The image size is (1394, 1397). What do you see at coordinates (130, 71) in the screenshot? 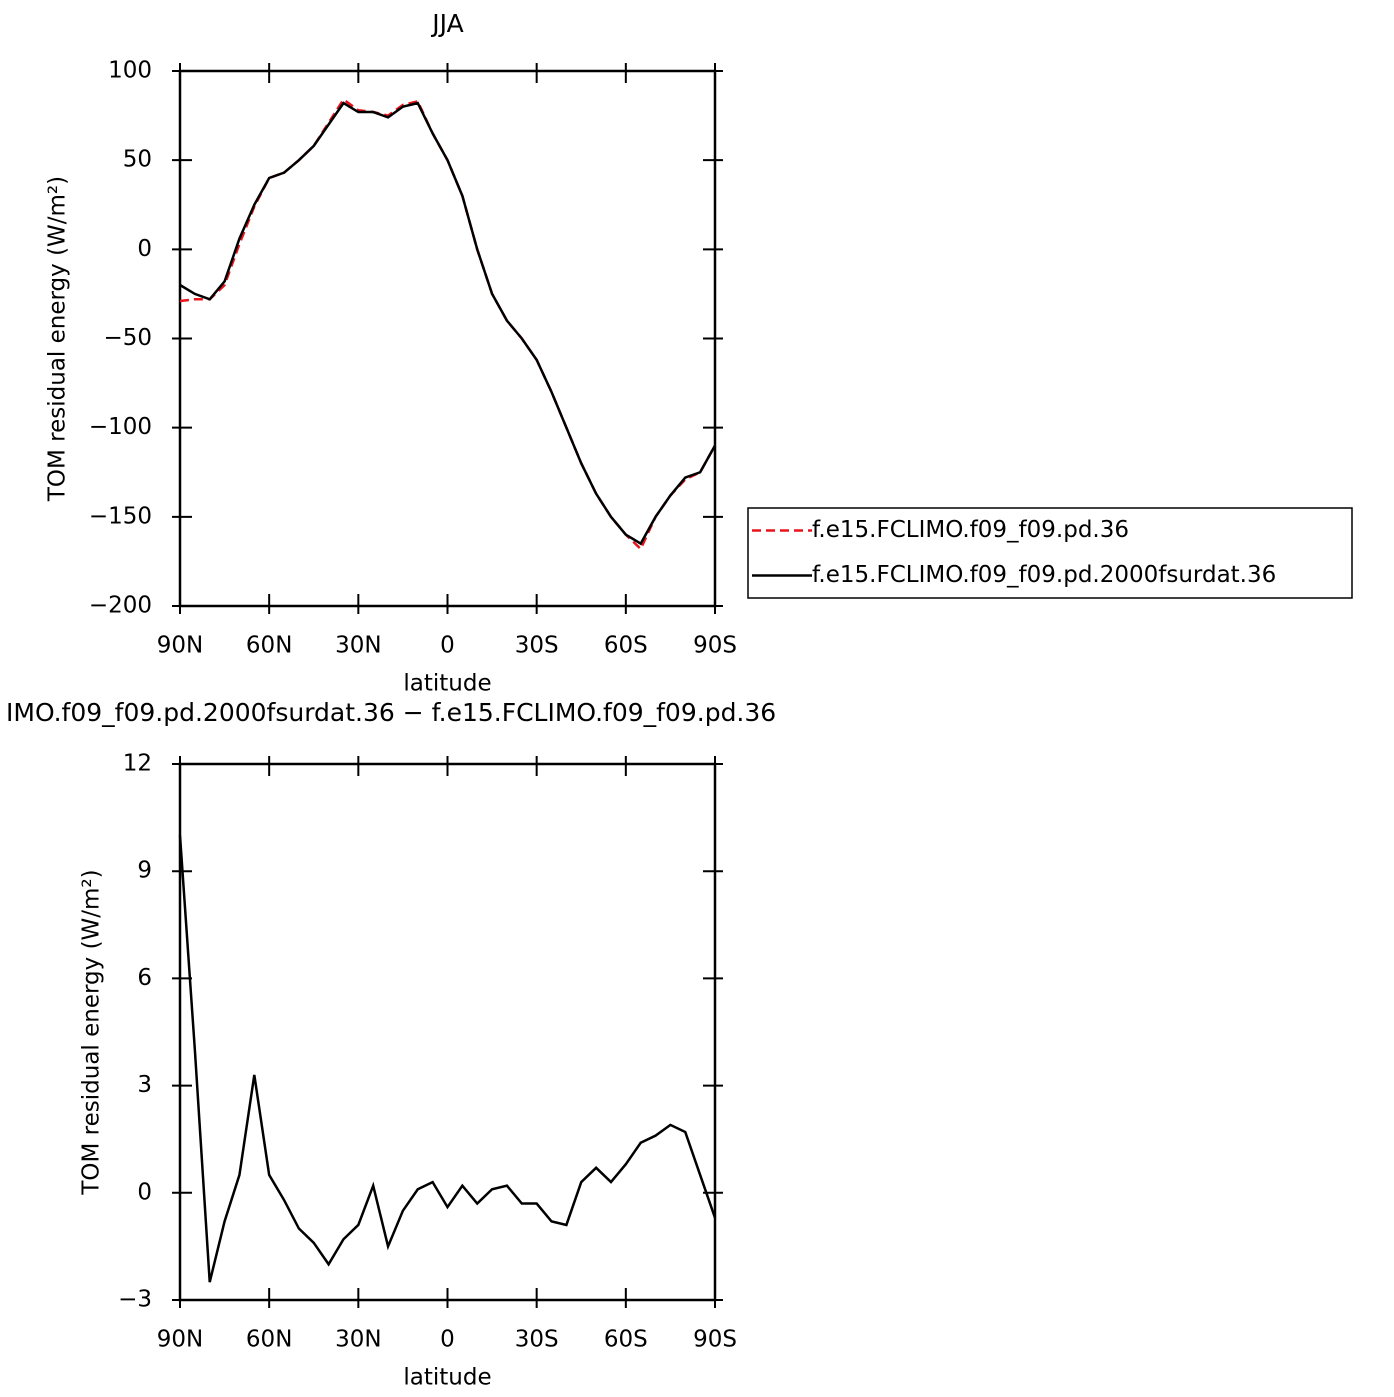
I see `y-tick-label: 100` at bounding box center [130, 71].